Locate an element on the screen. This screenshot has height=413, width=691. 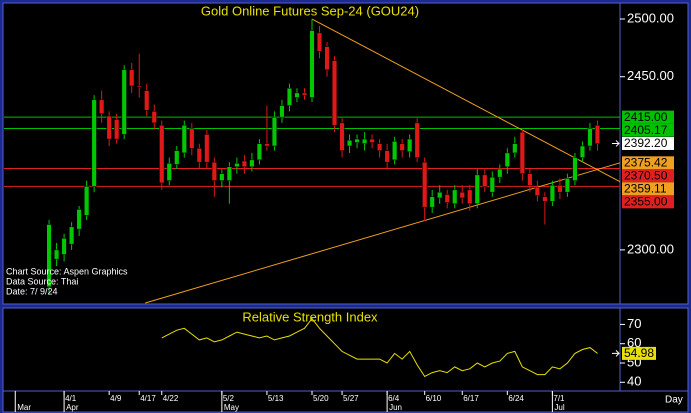
annotation: Date: 7/ 9/24 is located at coordinates (32, 291).